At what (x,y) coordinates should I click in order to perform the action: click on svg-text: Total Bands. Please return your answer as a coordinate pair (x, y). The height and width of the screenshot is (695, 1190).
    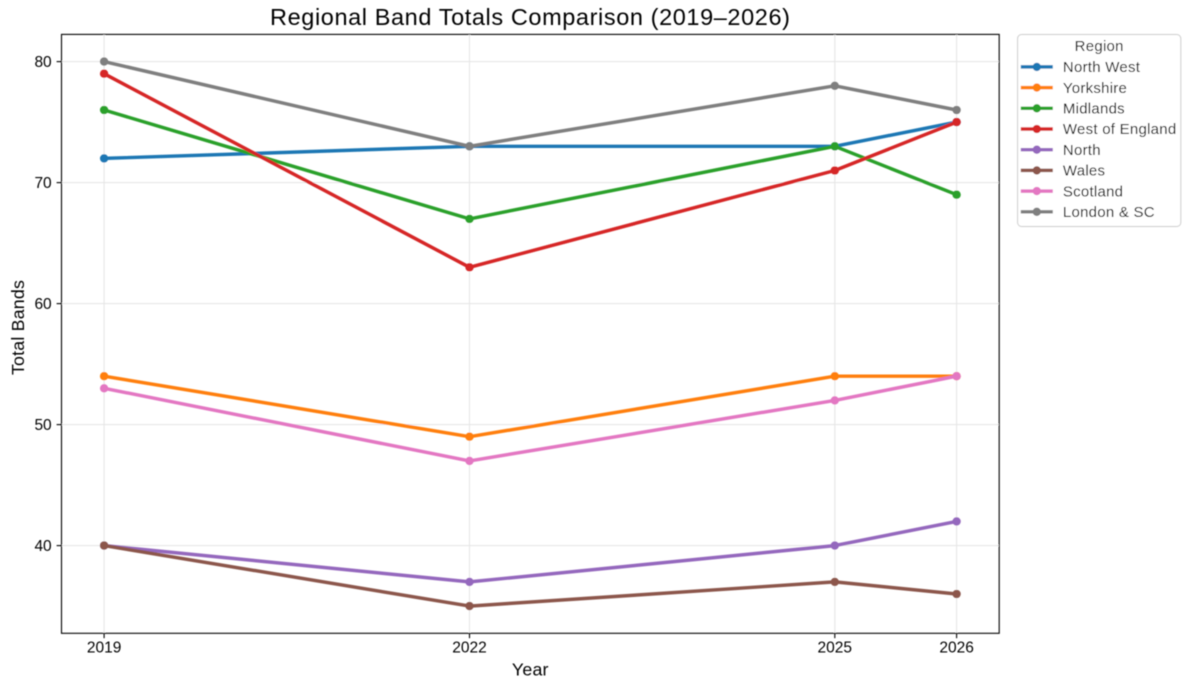
    Looking at the image, I should click on (18, 327).